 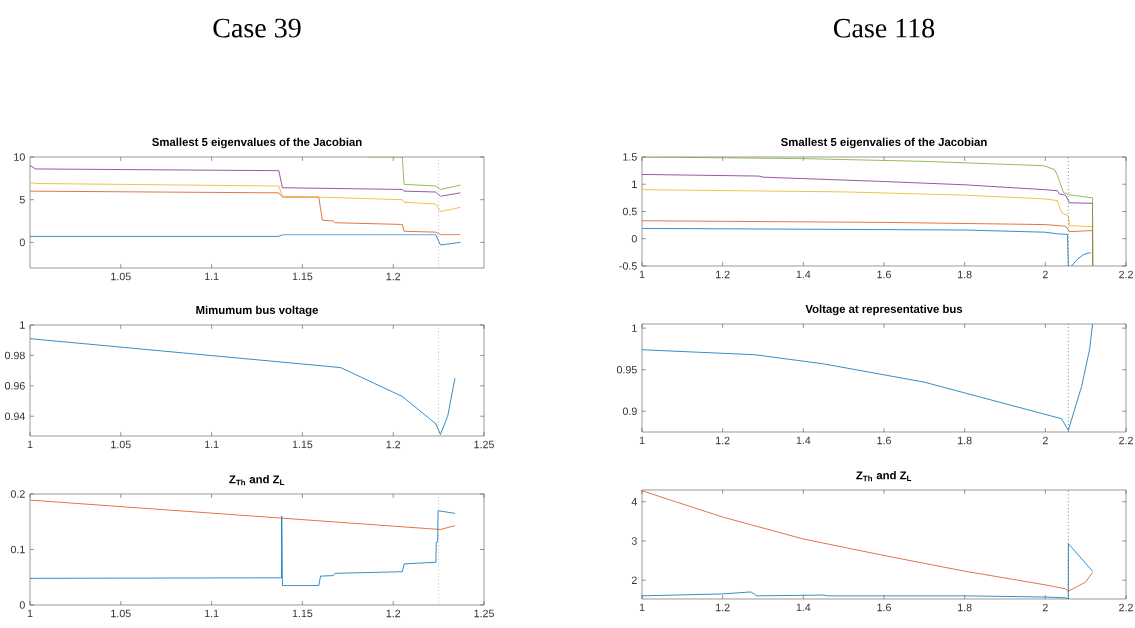 I want to click on y-tick-label: 0.1, so click(x=17, y=549).